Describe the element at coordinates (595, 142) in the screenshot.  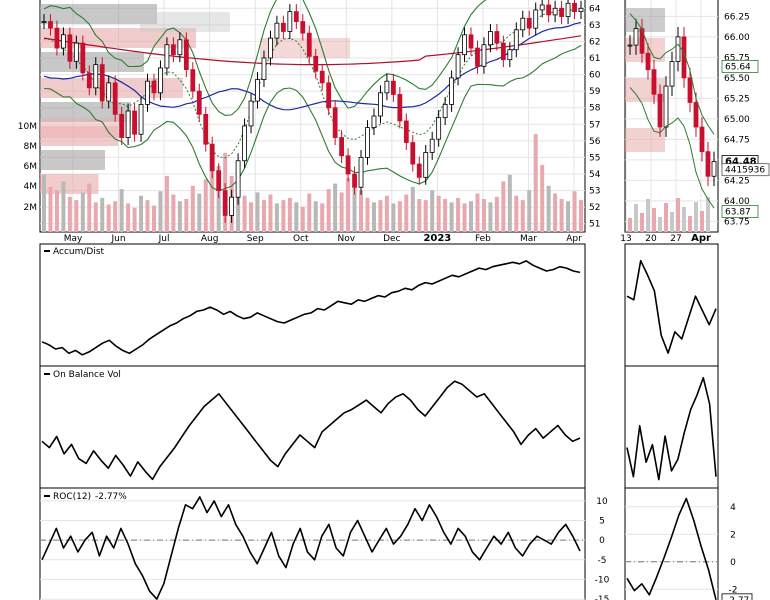
I see `price-tick-label: 56` at that location.